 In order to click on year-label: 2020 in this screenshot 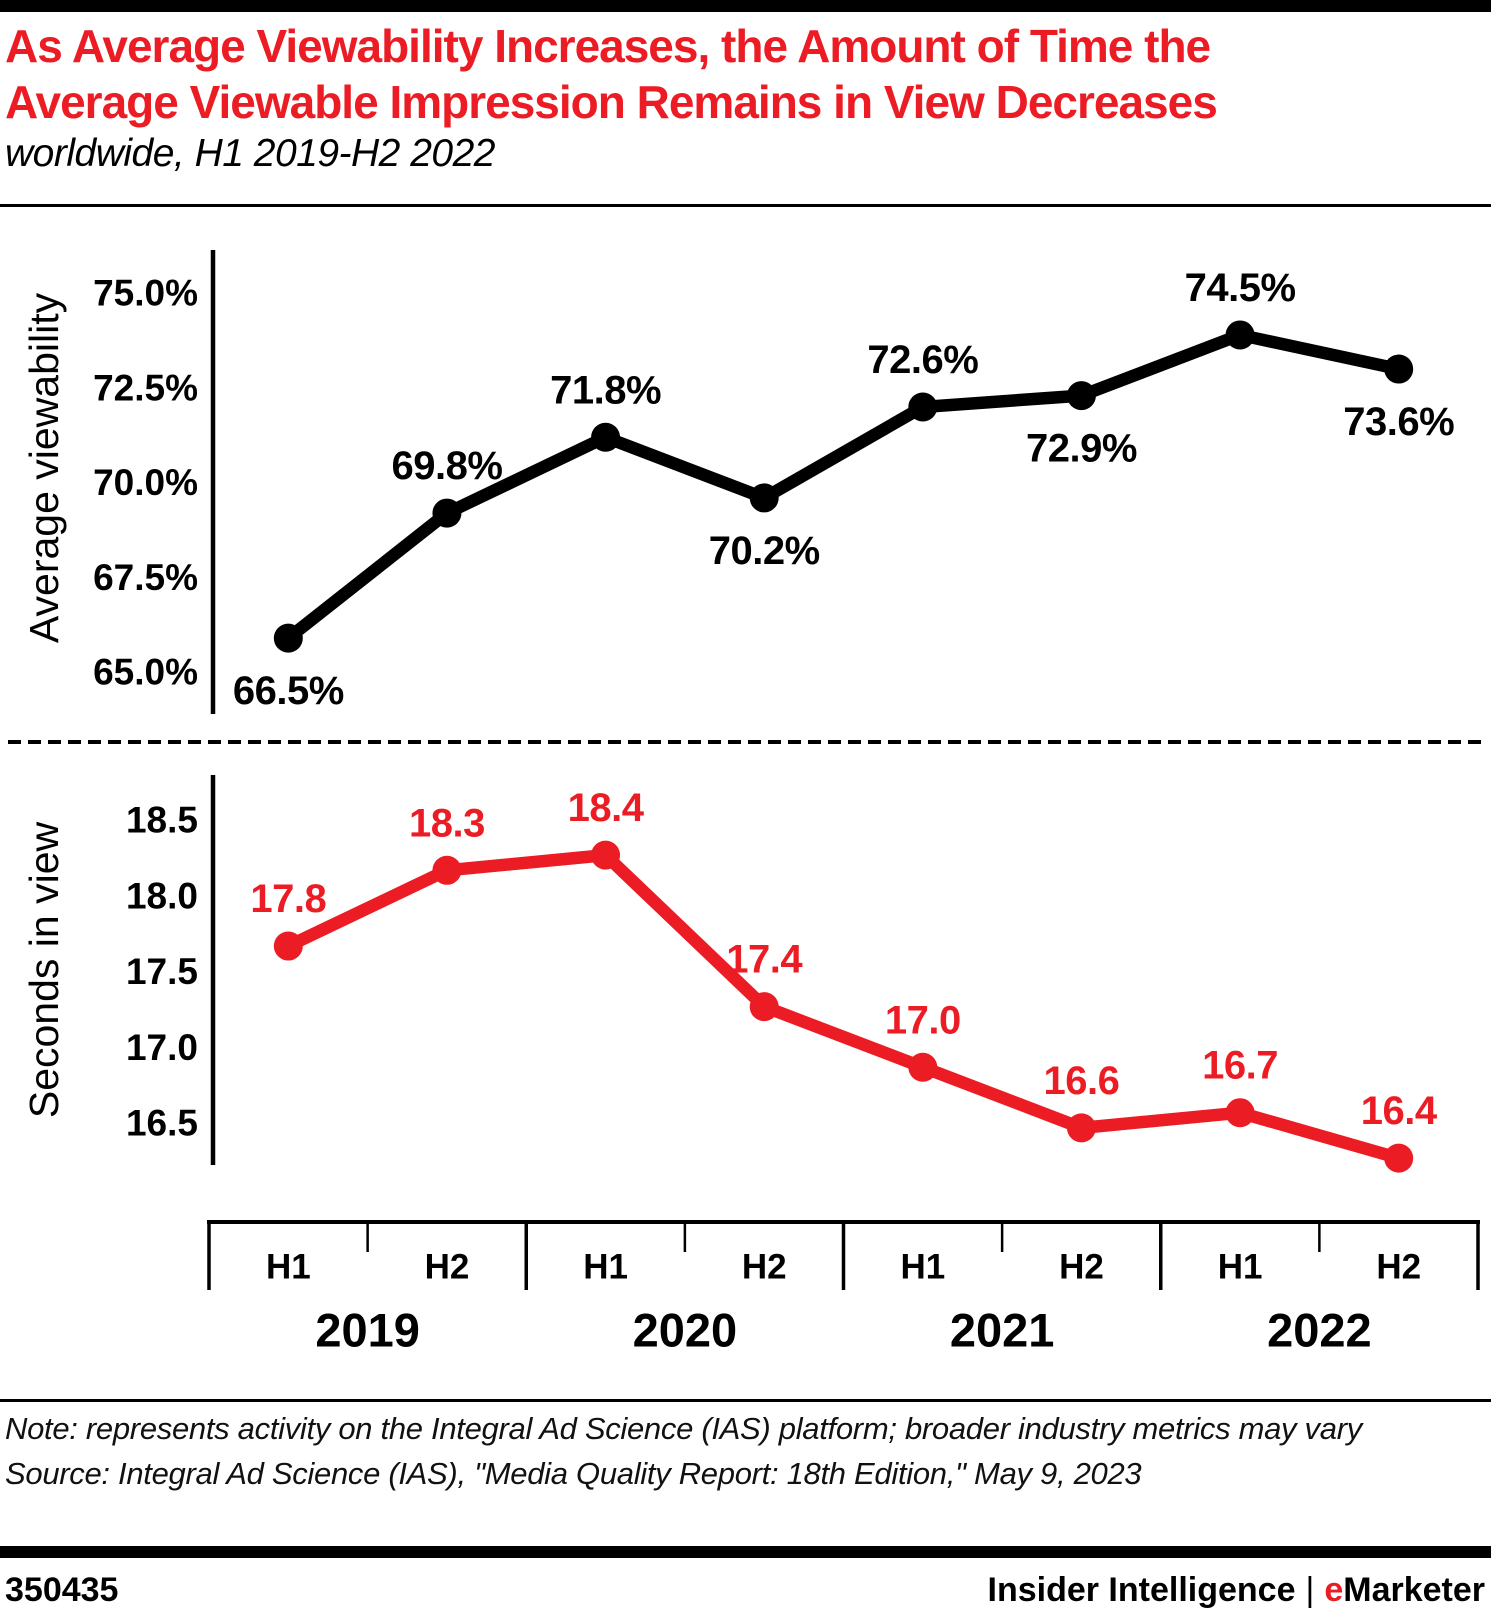, I will do `click(685, 1330)`.